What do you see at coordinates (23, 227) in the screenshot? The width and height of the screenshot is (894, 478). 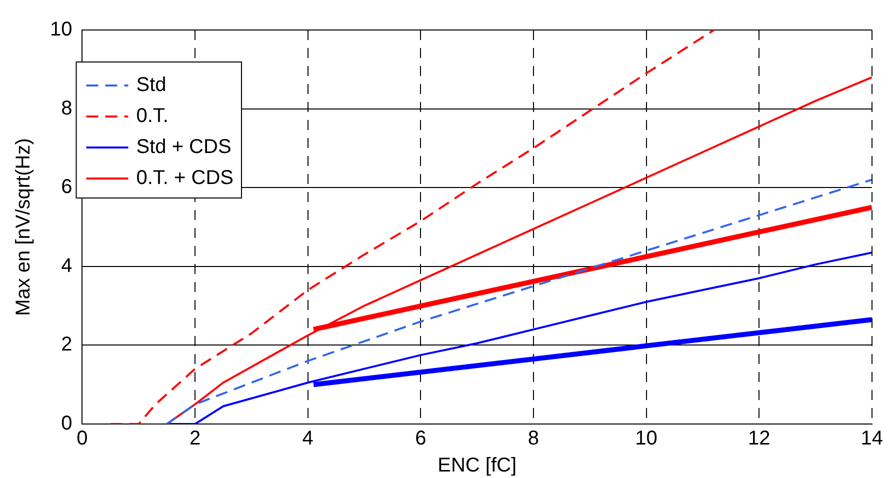 I see `y-axis-title: Max en [nV/sqrt(Hz)` at bounding box center [23, 227].